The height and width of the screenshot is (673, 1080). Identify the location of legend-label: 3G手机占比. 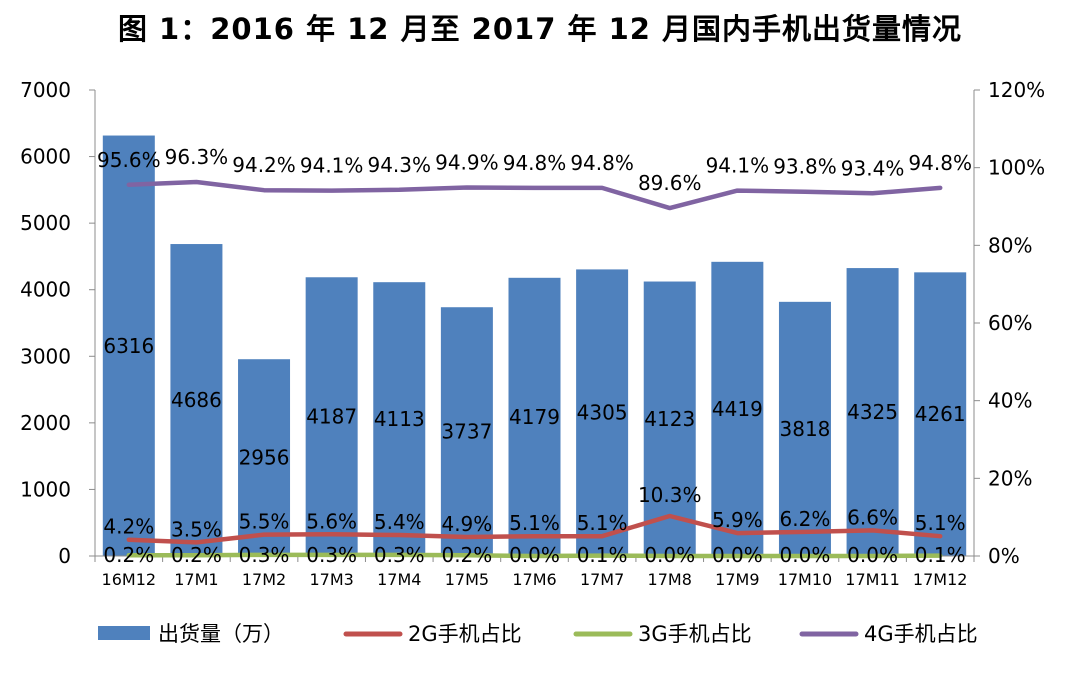
(695, 634).